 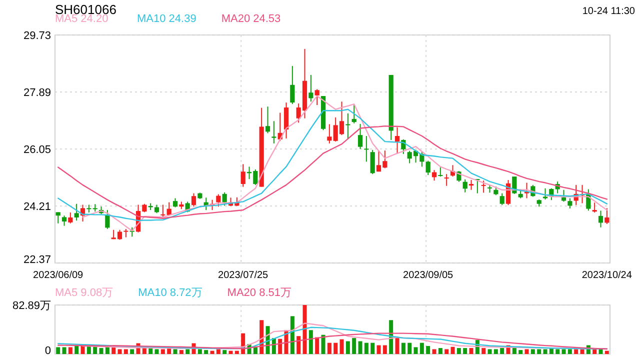 I want to click on x-tick-label: 2023/09/05, so click(x=428, y=275).